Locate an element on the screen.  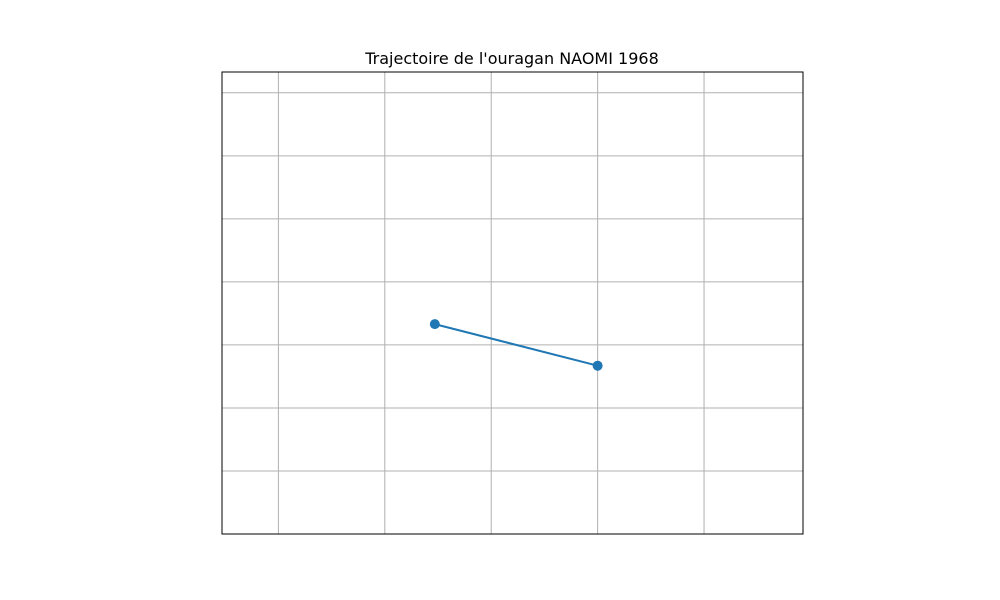
series-layer is located at coordinates (516, 345).